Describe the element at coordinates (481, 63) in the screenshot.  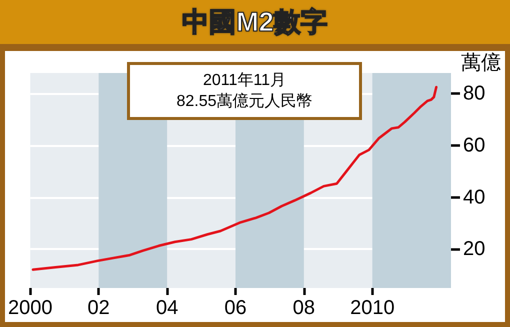
I see `y-axis-title: 萬億` at that location.